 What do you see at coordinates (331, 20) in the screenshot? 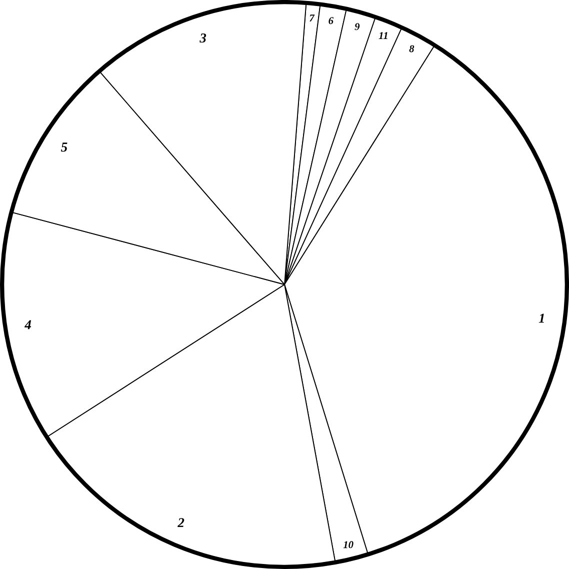
I see `slice-label: 6` at bounding box center [331, 20].